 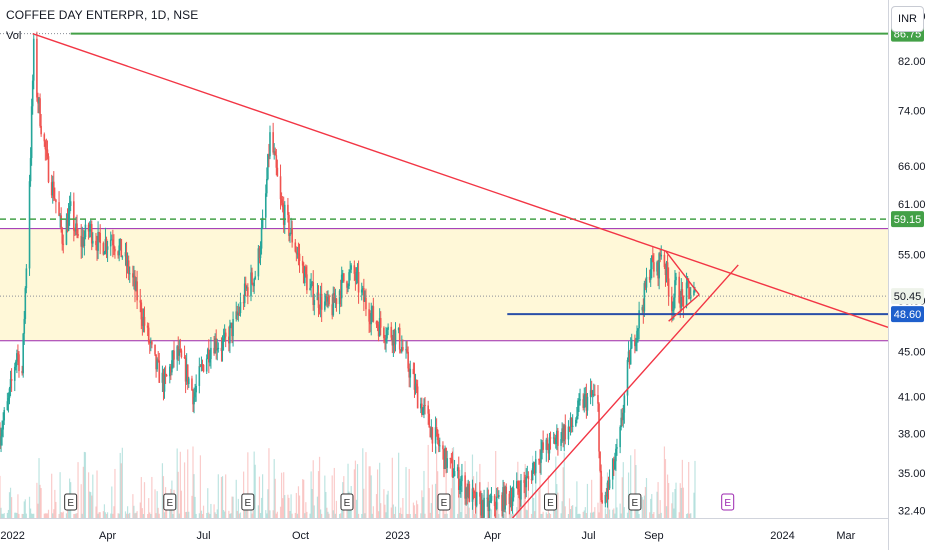 I want to click on price-badge, so click(x=907, y=219).